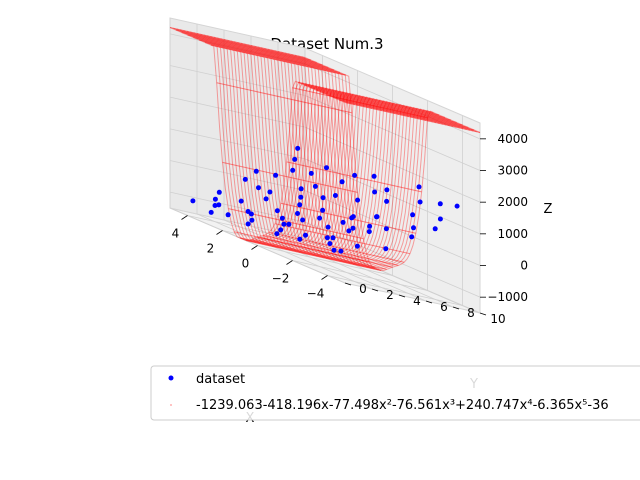 This screenshot has height=480, width=640. Describe the element at coordinates (246, 264) in the screenshot. I see `x-tick-label: 0` at that location.